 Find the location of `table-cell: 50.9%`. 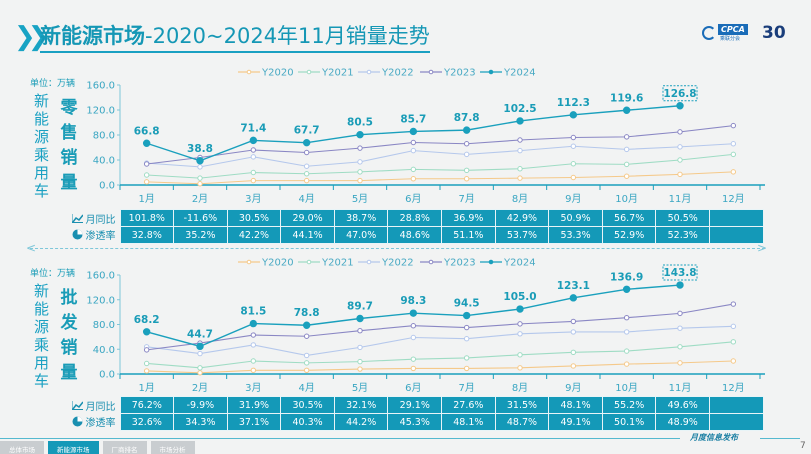

table-cell: 50.9% is located at coordinates (575, 218).